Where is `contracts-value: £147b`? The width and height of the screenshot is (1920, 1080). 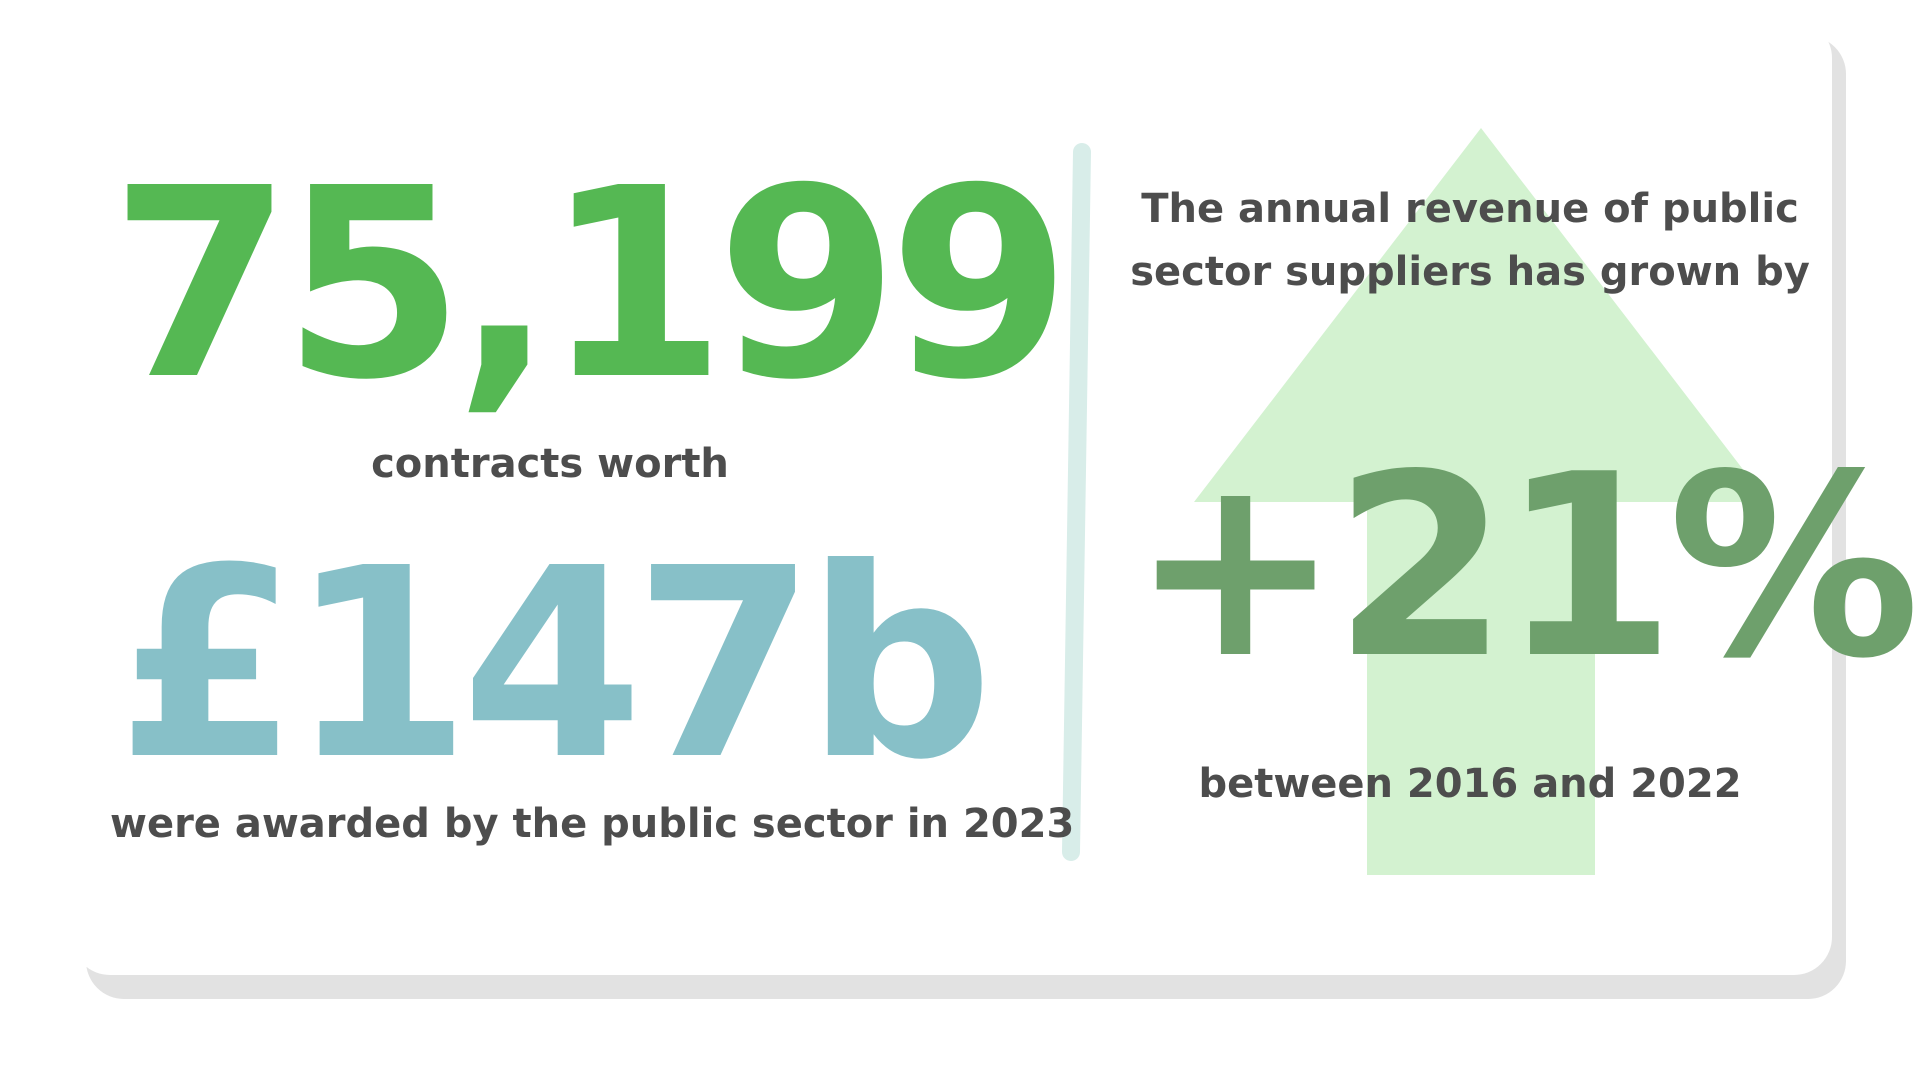 contracts-value: £147b is located at coordinates (555, 664).